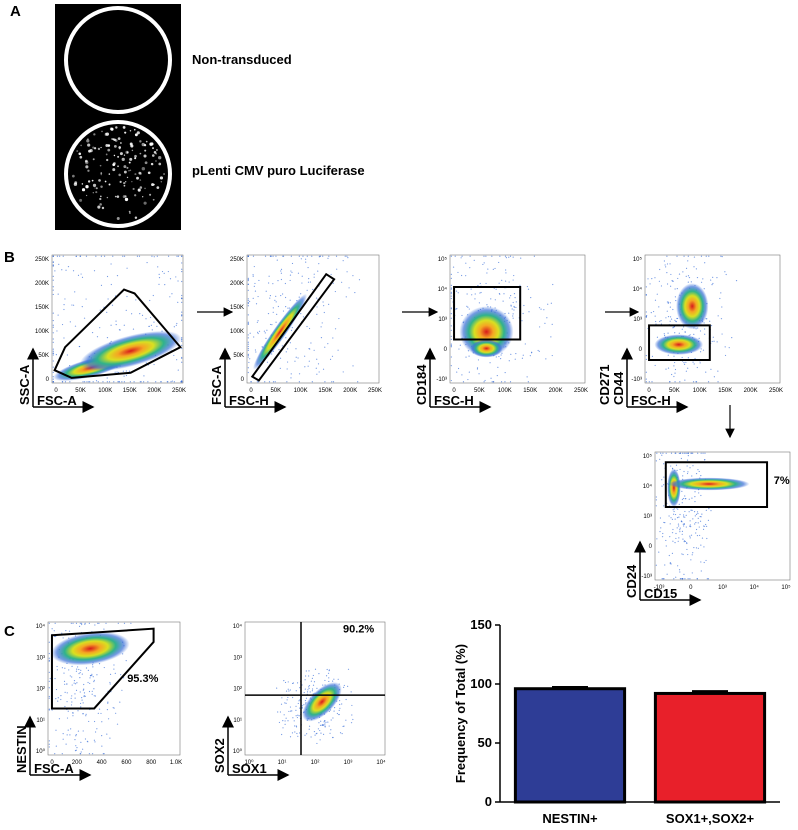  I want to click on y-tick-label: 0, so click(446, 350).